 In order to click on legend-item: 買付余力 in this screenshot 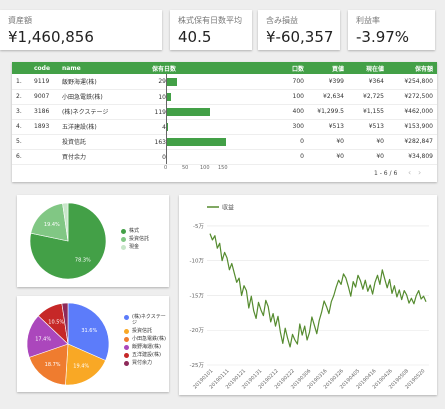, I will do `click(146, 363)`.